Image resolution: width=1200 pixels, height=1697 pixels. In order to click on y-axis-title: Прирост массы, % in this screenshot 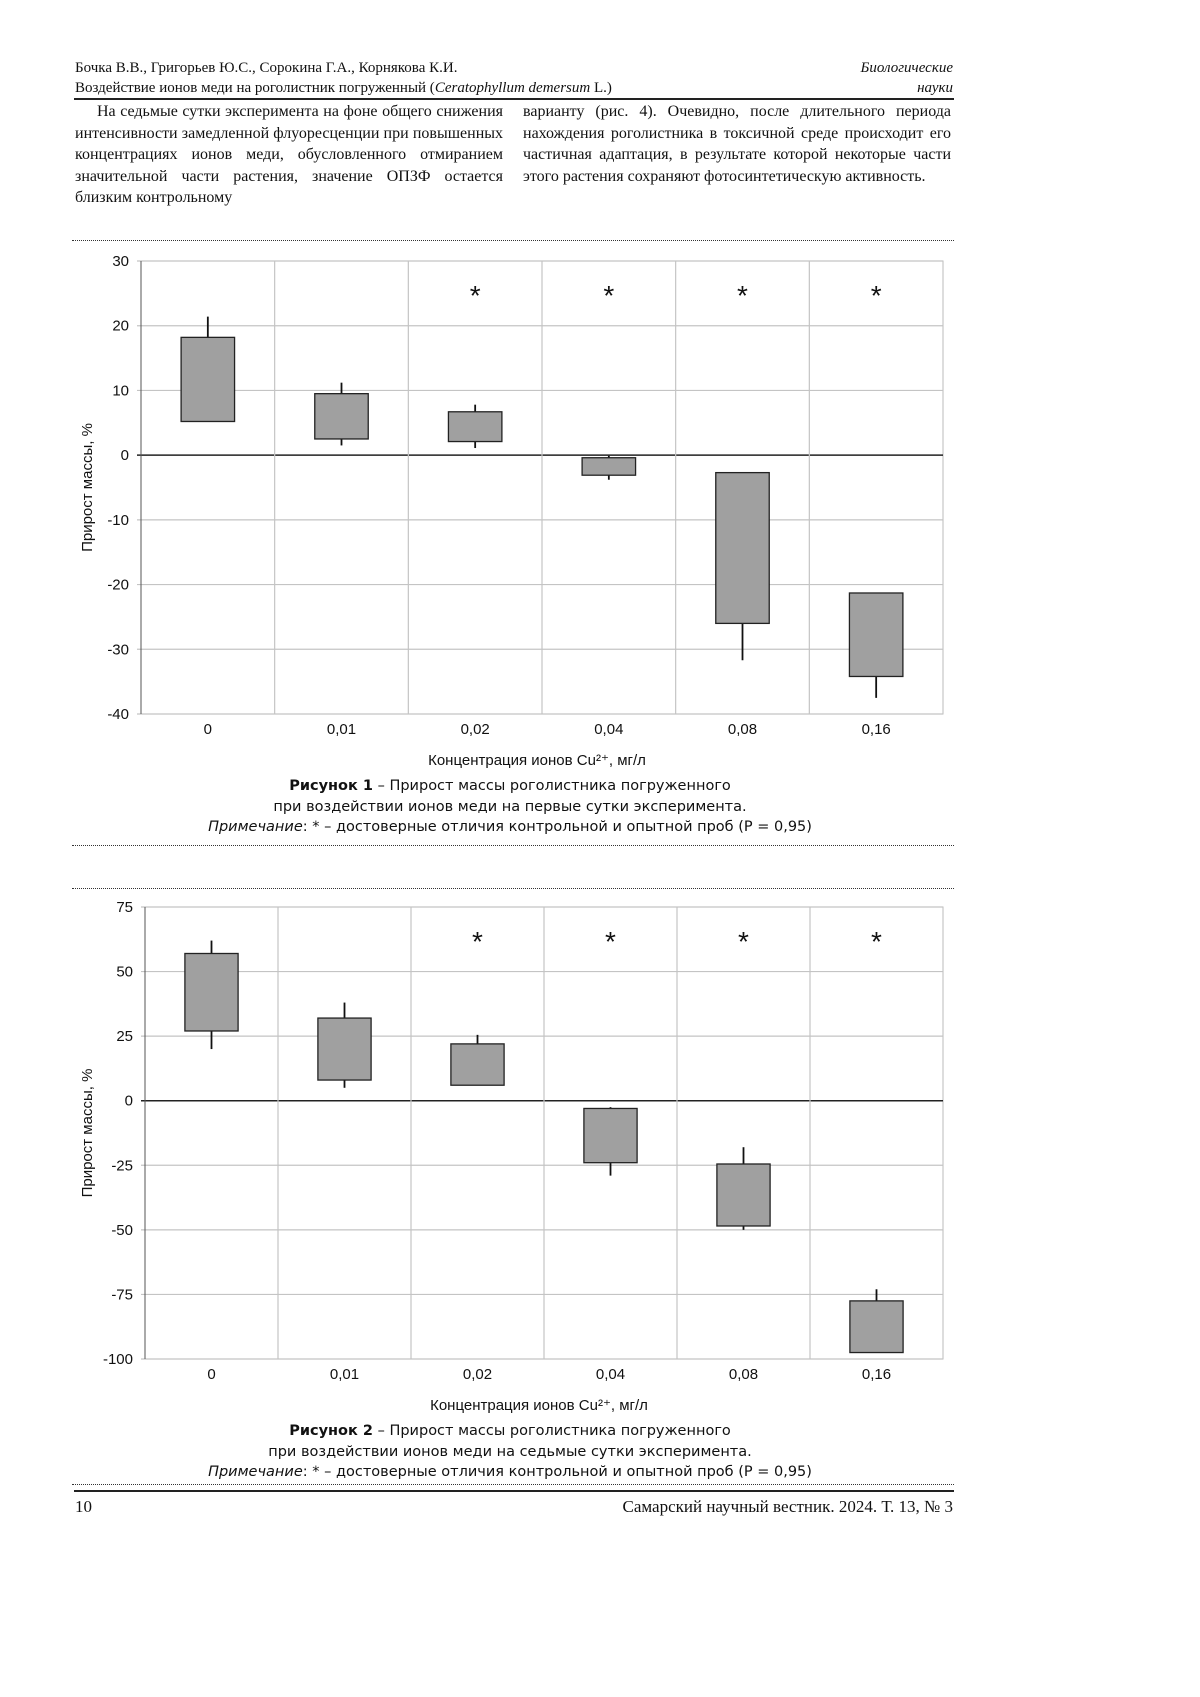, I will do `click(87, 1133)`.